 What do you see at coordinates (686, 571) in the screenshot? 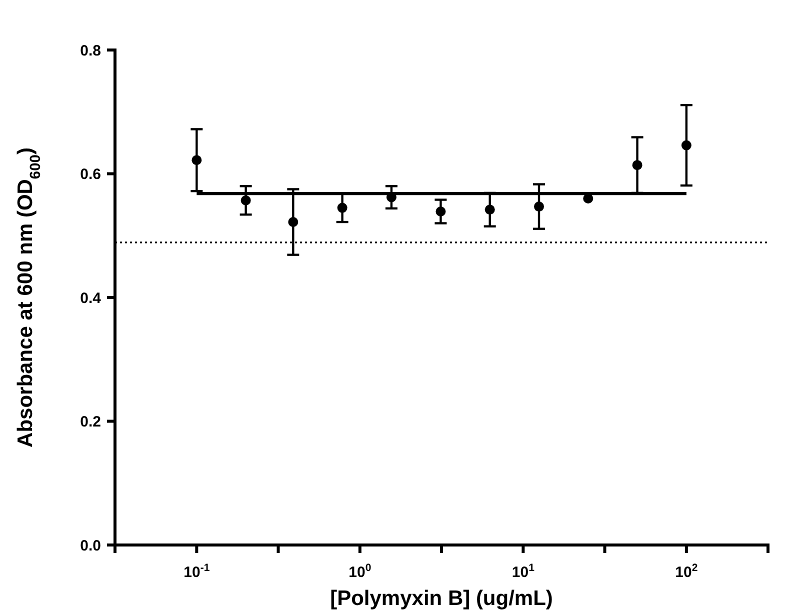
I see `x-tick-label: 10$^{2}$` at bounding box center [686, 571].